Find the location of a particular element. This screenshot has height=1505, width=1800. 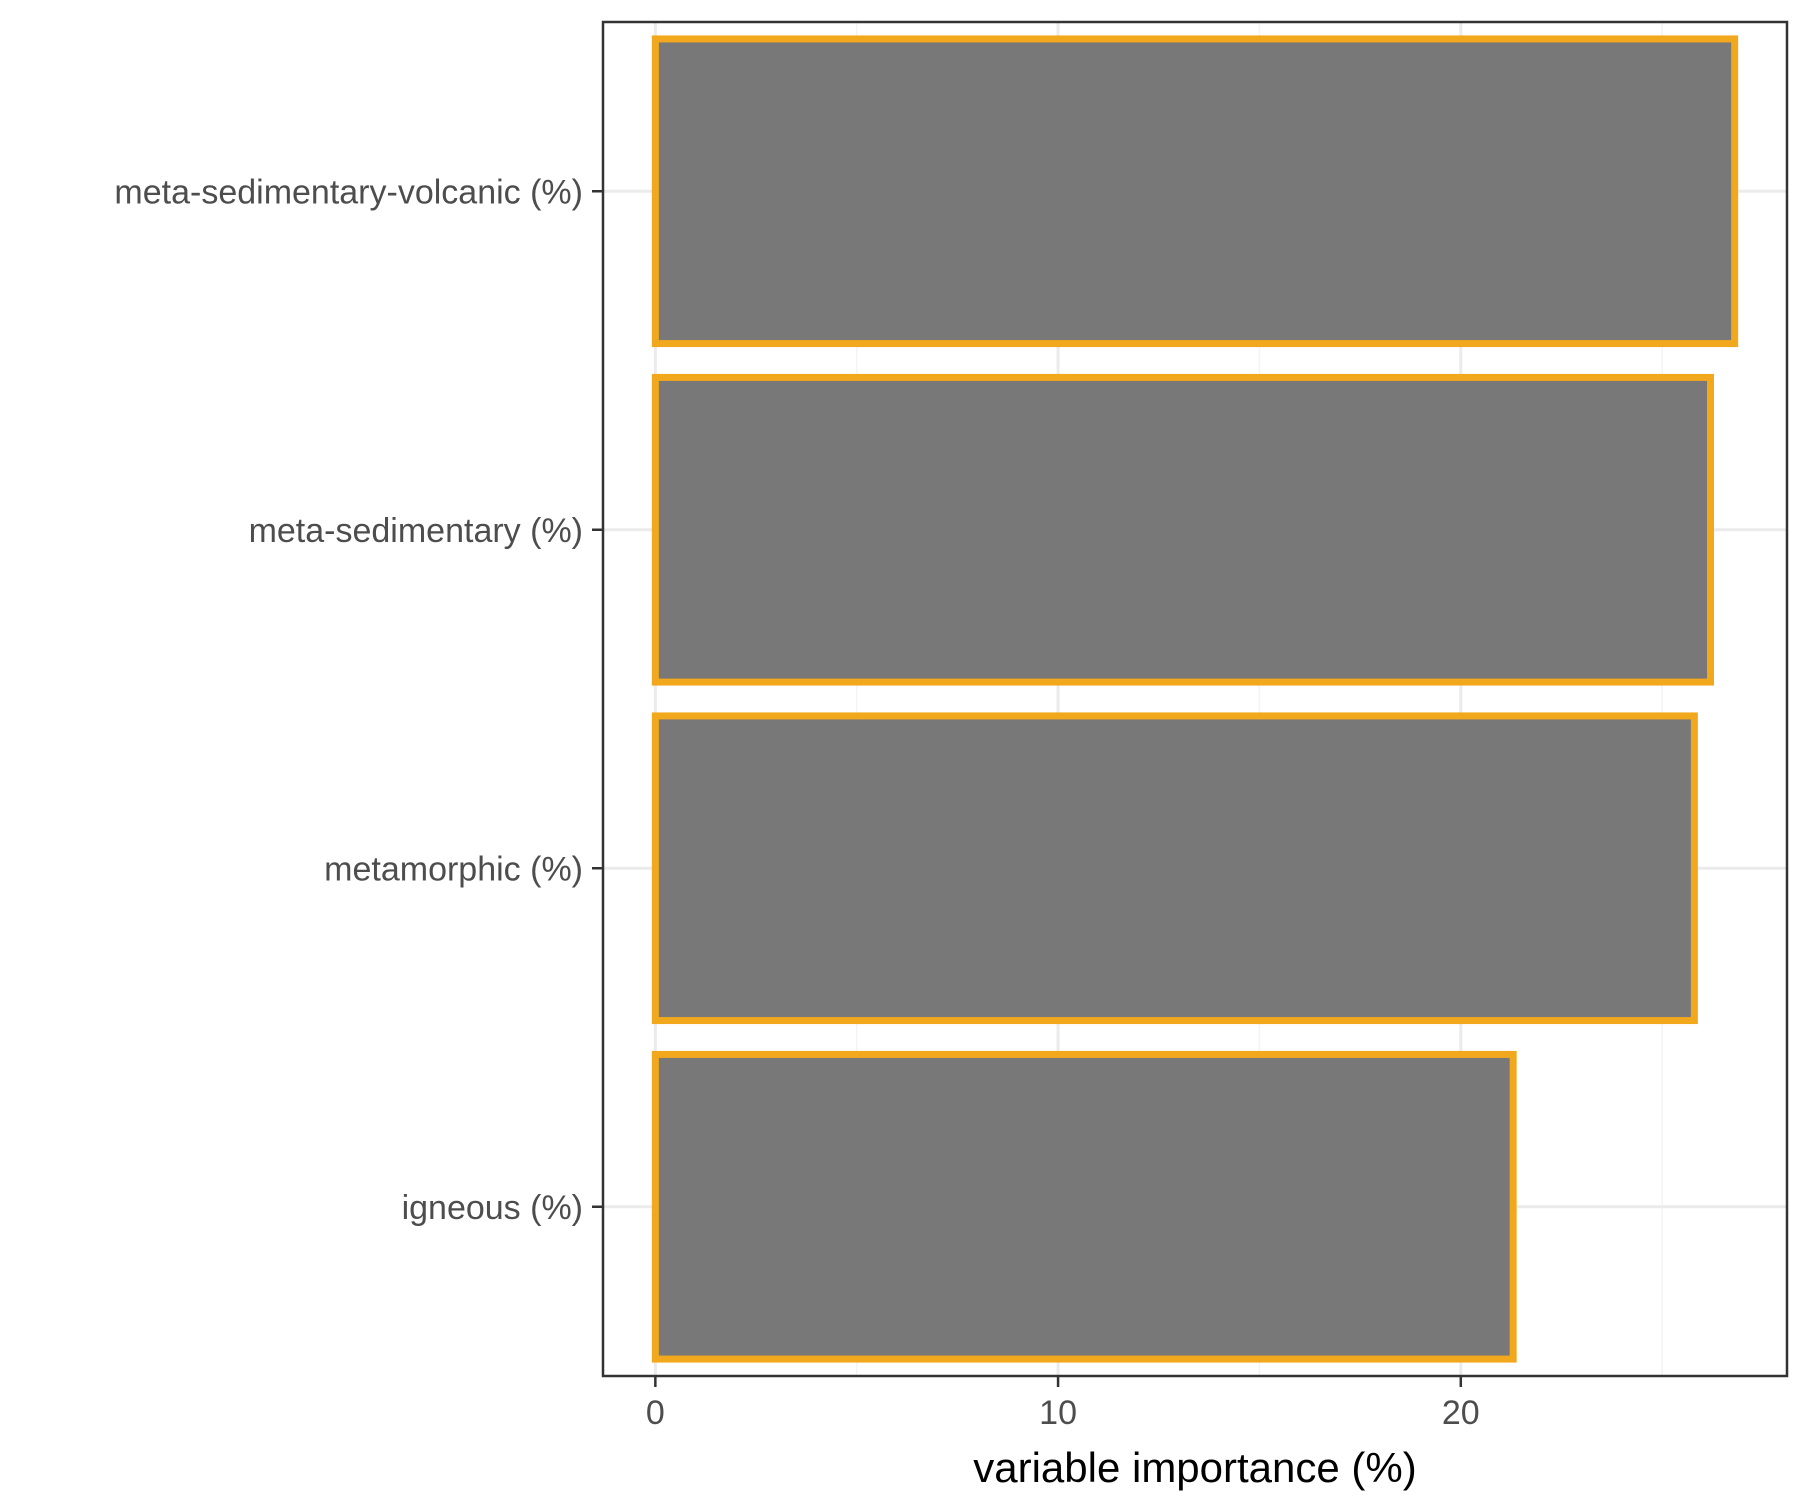

y-tick-label: meta-sedimentary (%) is located at coordinates (416, 531).